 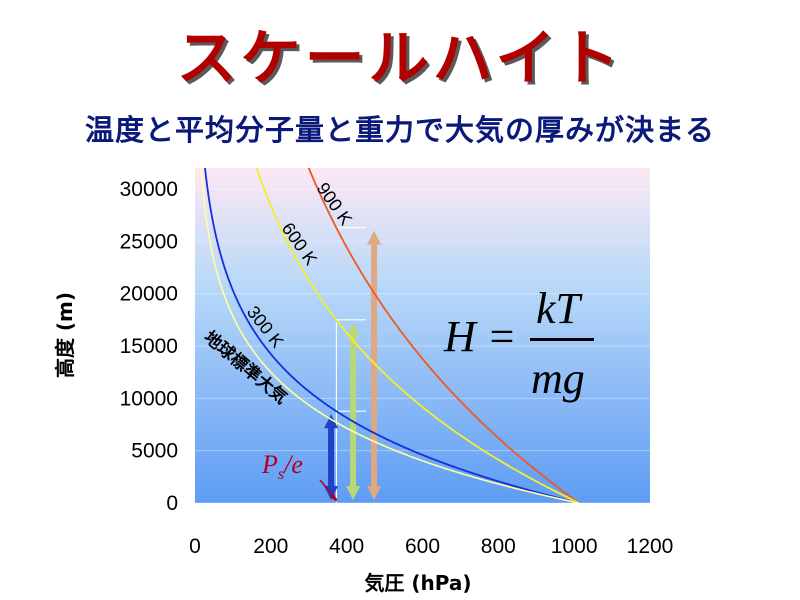 What do you see at coordinates (558, 378) in the screenshot?
I see `formula-denominator: mg` at bounding box center [558, 378].